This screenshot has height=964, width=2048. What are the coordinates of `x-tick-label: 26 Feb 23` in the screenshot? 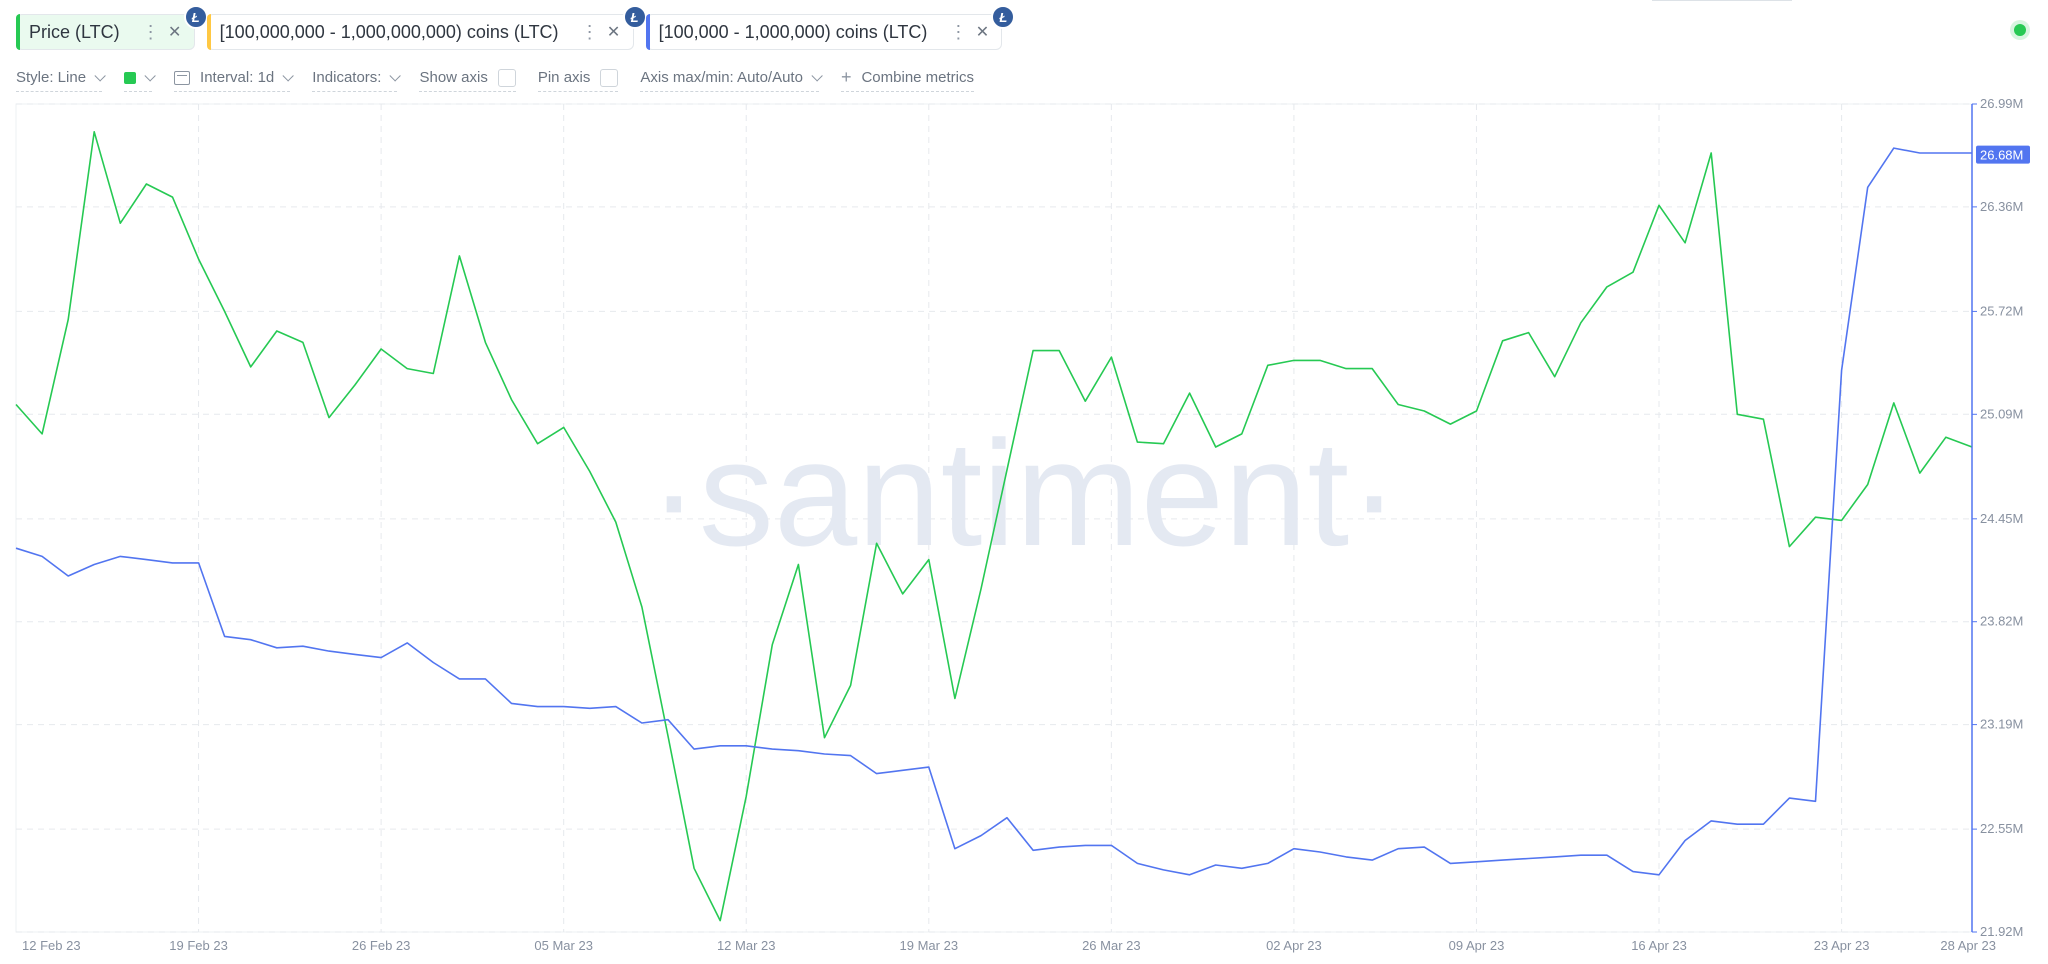 It's located at (381, 945).